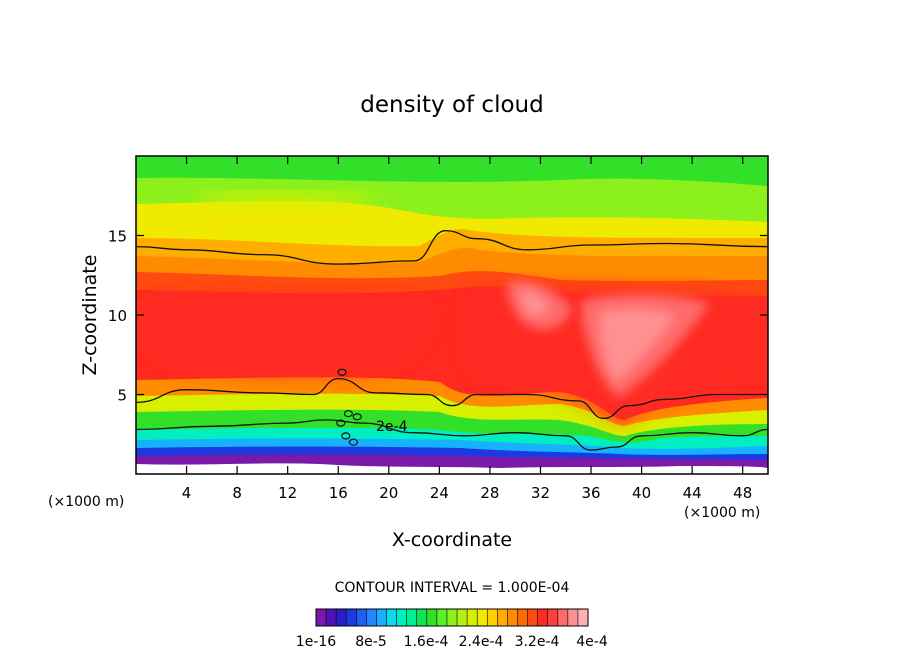  I want to click on colorbar-label: 2.4e-4, so click(481, 642).